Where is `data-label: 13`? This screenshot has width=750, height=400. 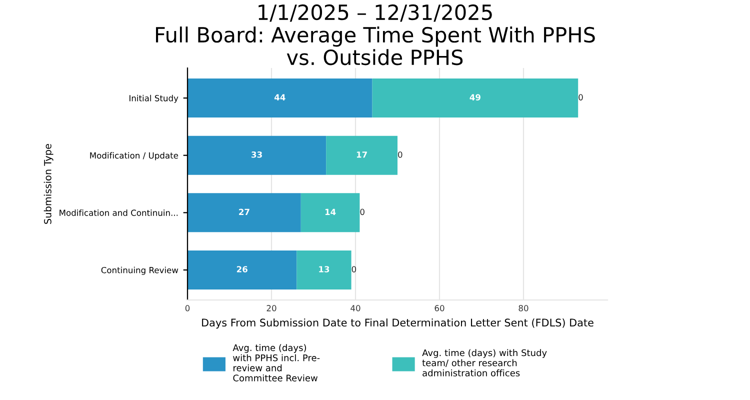
data-label: 13 is located at coordinates (324, 269).